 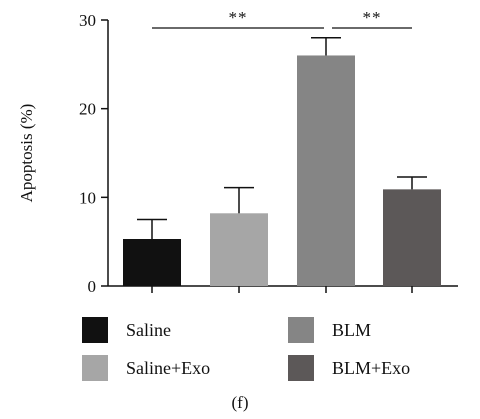 What do you see at coordinates (26, 153) in the screenshot?
I see `y-axis-label: Apoptosis (%)` at bounding box center [26, 153].